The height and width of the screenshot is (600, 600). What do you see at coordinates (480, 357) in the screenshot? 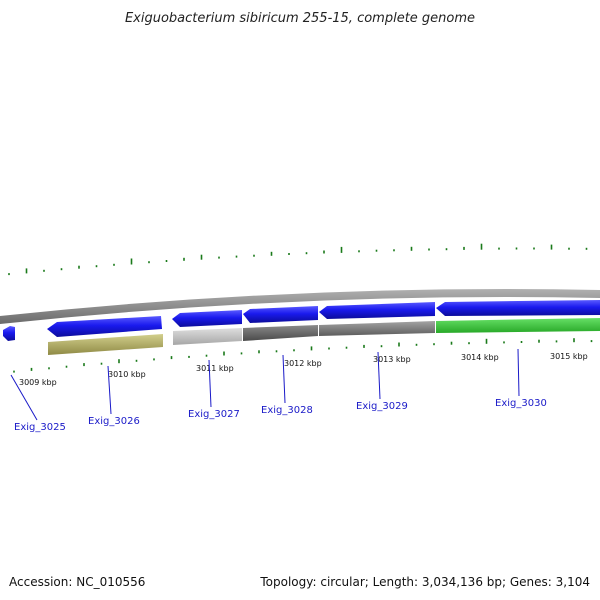
I see `tick-label: 3014 kbp` at bounding box center [480, 357].